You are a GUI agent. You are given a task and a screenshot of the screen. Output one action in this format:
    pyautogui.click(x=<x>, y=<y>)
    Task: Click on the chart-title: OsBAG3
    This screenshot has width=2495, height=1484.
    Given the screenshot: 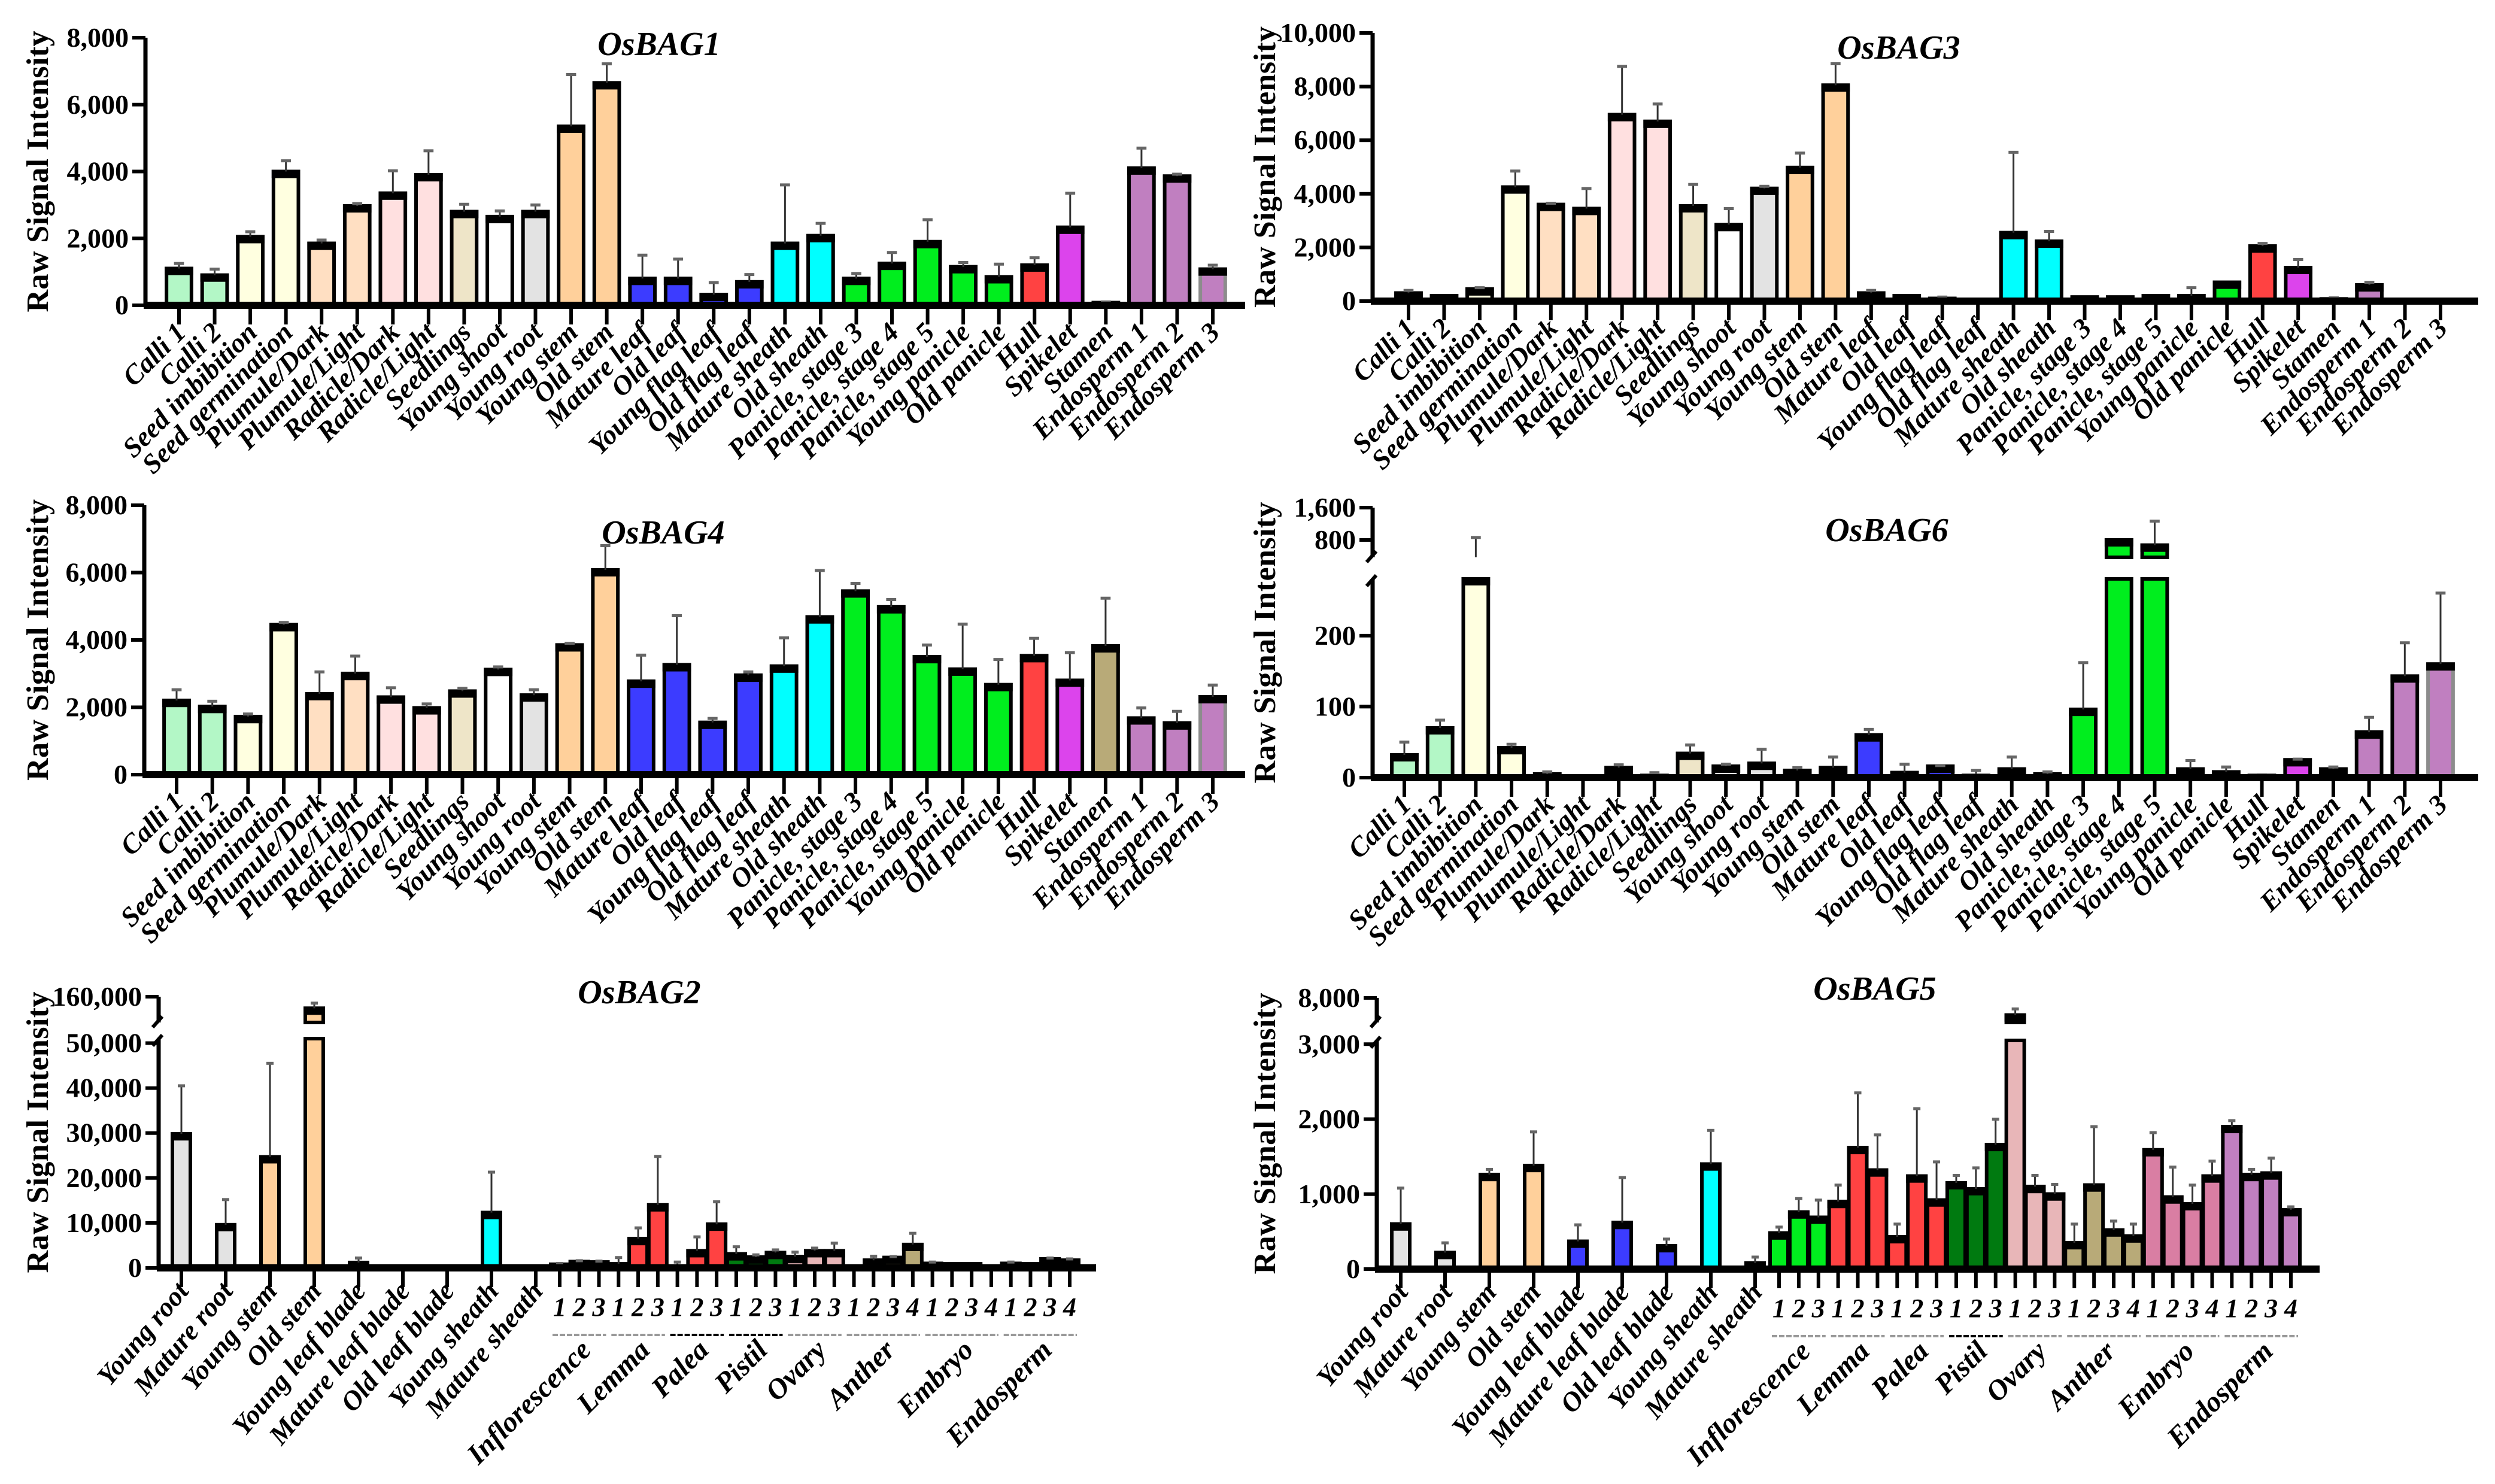 What is the action you would take?
    pyautogui.click(x=1899, y=47)
    